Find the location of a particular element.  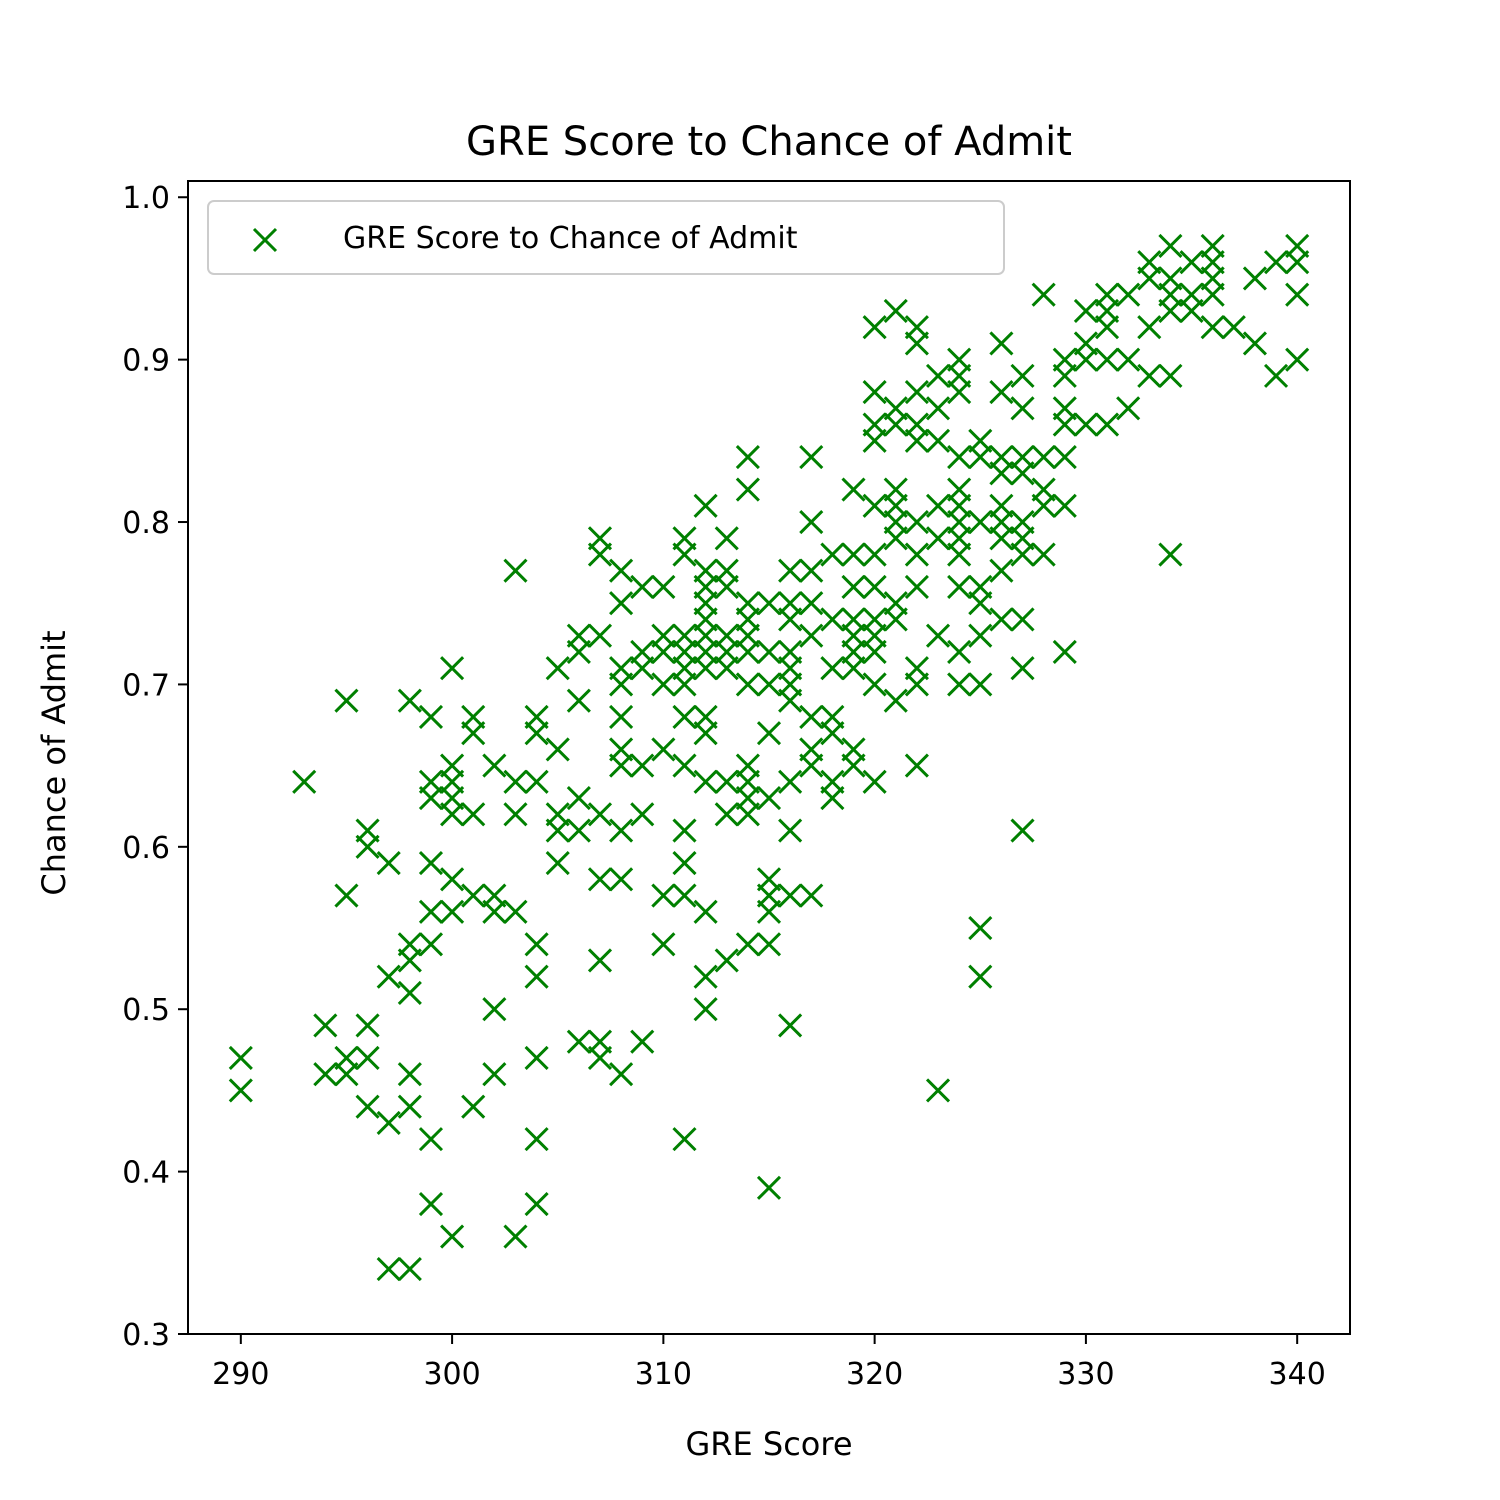

legend: GRE Score to Chance of Admit is located at coordinates (606, 237).